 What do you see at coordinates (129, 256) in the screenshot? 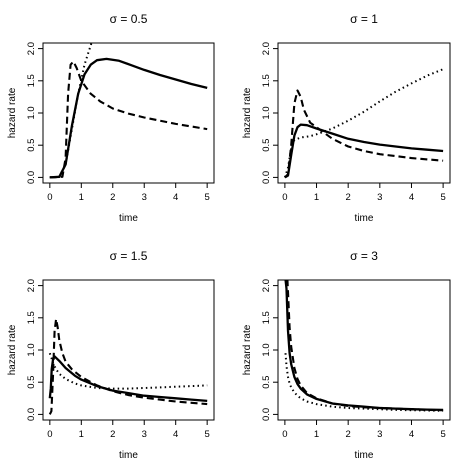
I see `panel-title: σ = 1.5` at bounding box center [129, 256].